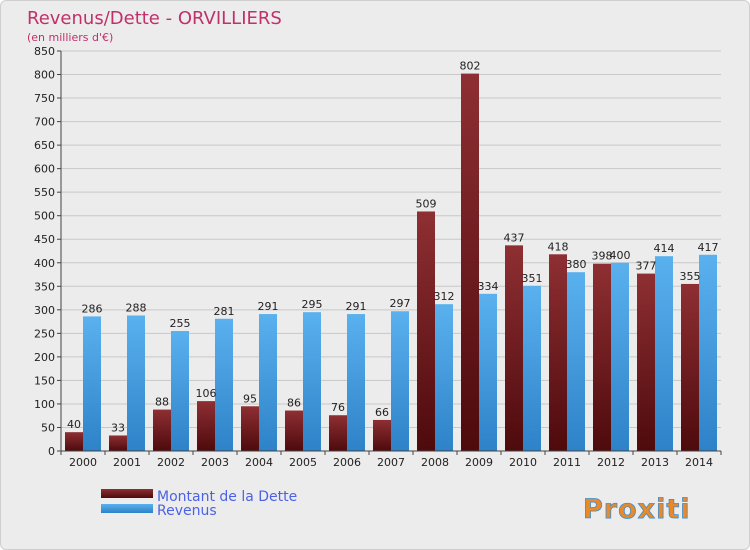 Image resolution: width=750 pixels, height=550 pixels. What do you see at coordinates (347, 462) in the screenshot?
I see `x-tick-label: 2006` at bounding box center [347, 462].